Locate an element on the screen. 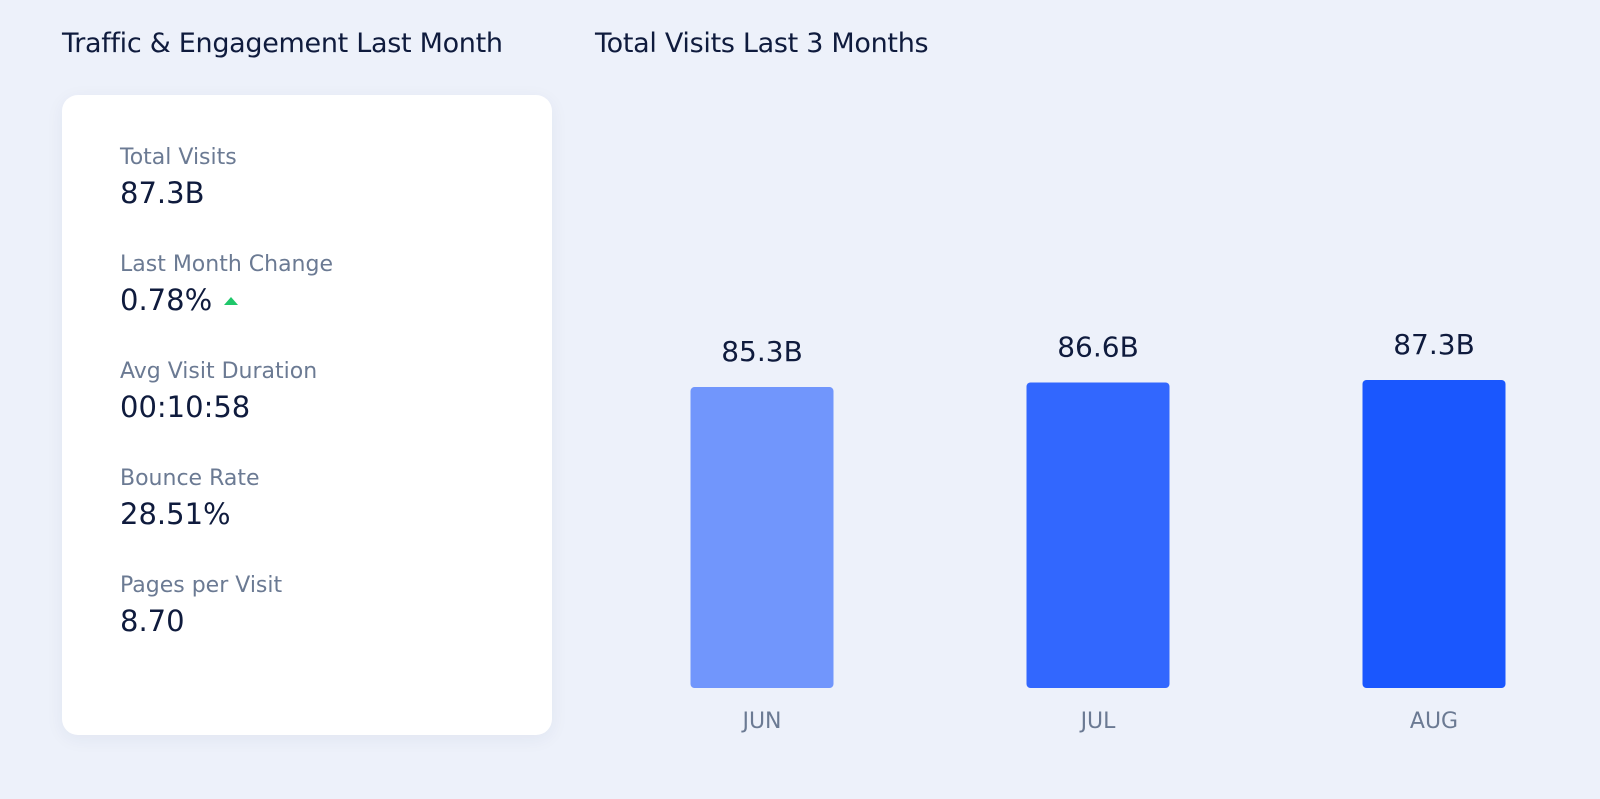 This screenshot has height=799, width=1600. metric-bounce-rate: Bounce Rate 28.51% is located at coordinates (190, 498).